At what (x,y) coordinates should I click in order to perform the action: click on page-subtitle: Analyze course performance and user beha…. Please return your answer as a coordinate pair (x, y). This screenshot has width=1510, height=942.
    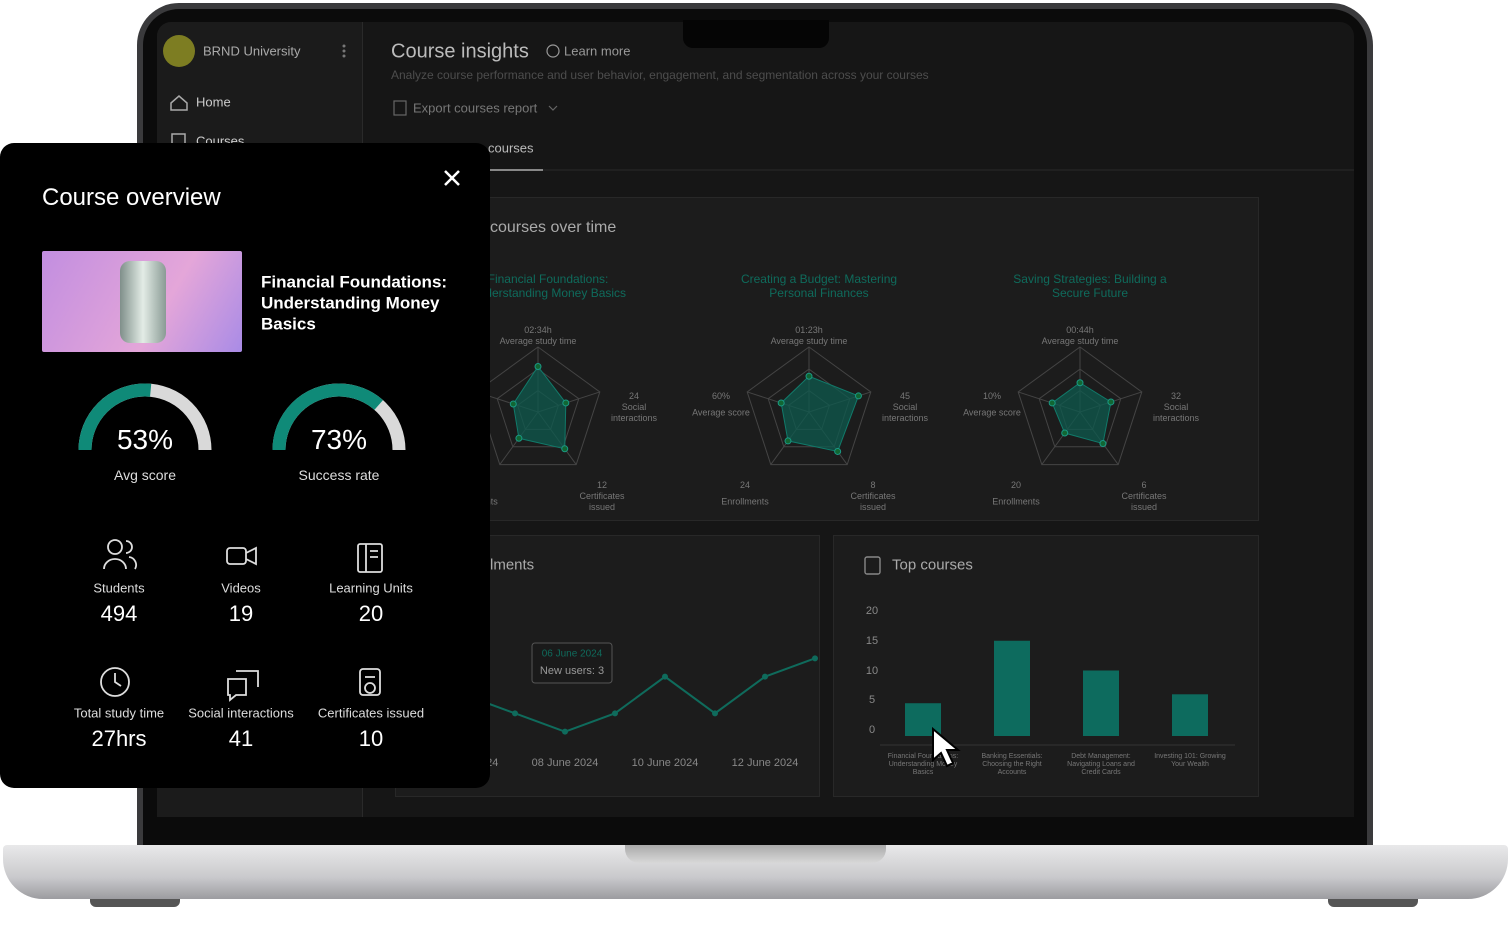
    Looking at the image, I should click on (660, 75).